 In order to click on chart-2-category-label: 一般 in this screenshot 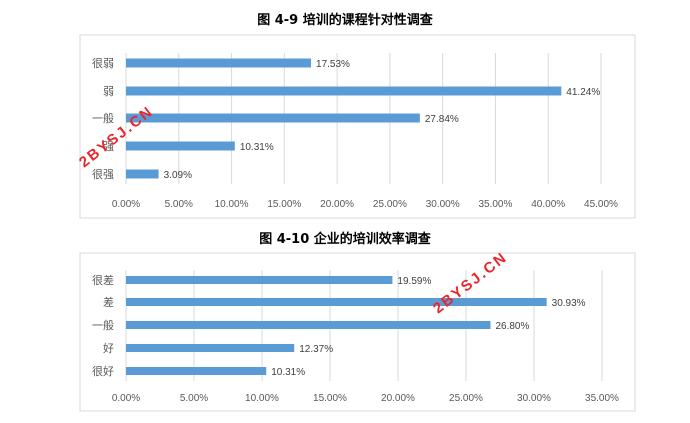, I will do `click(103, 325)`.